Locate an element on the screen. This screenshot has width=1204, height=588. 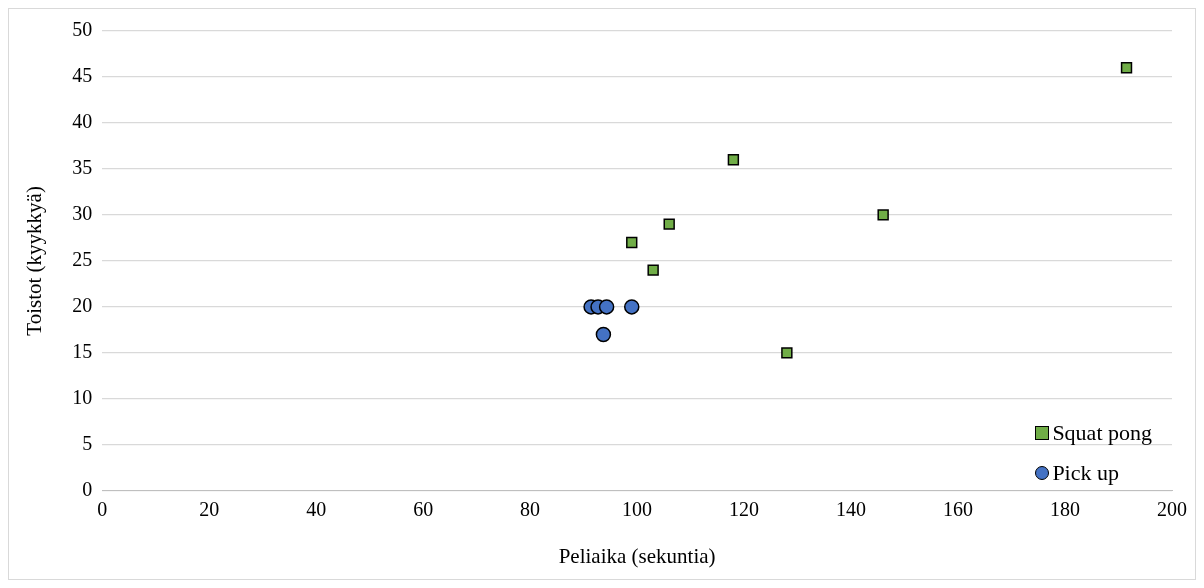
y-tick-label: 10 is located at coordinates (82, 397).